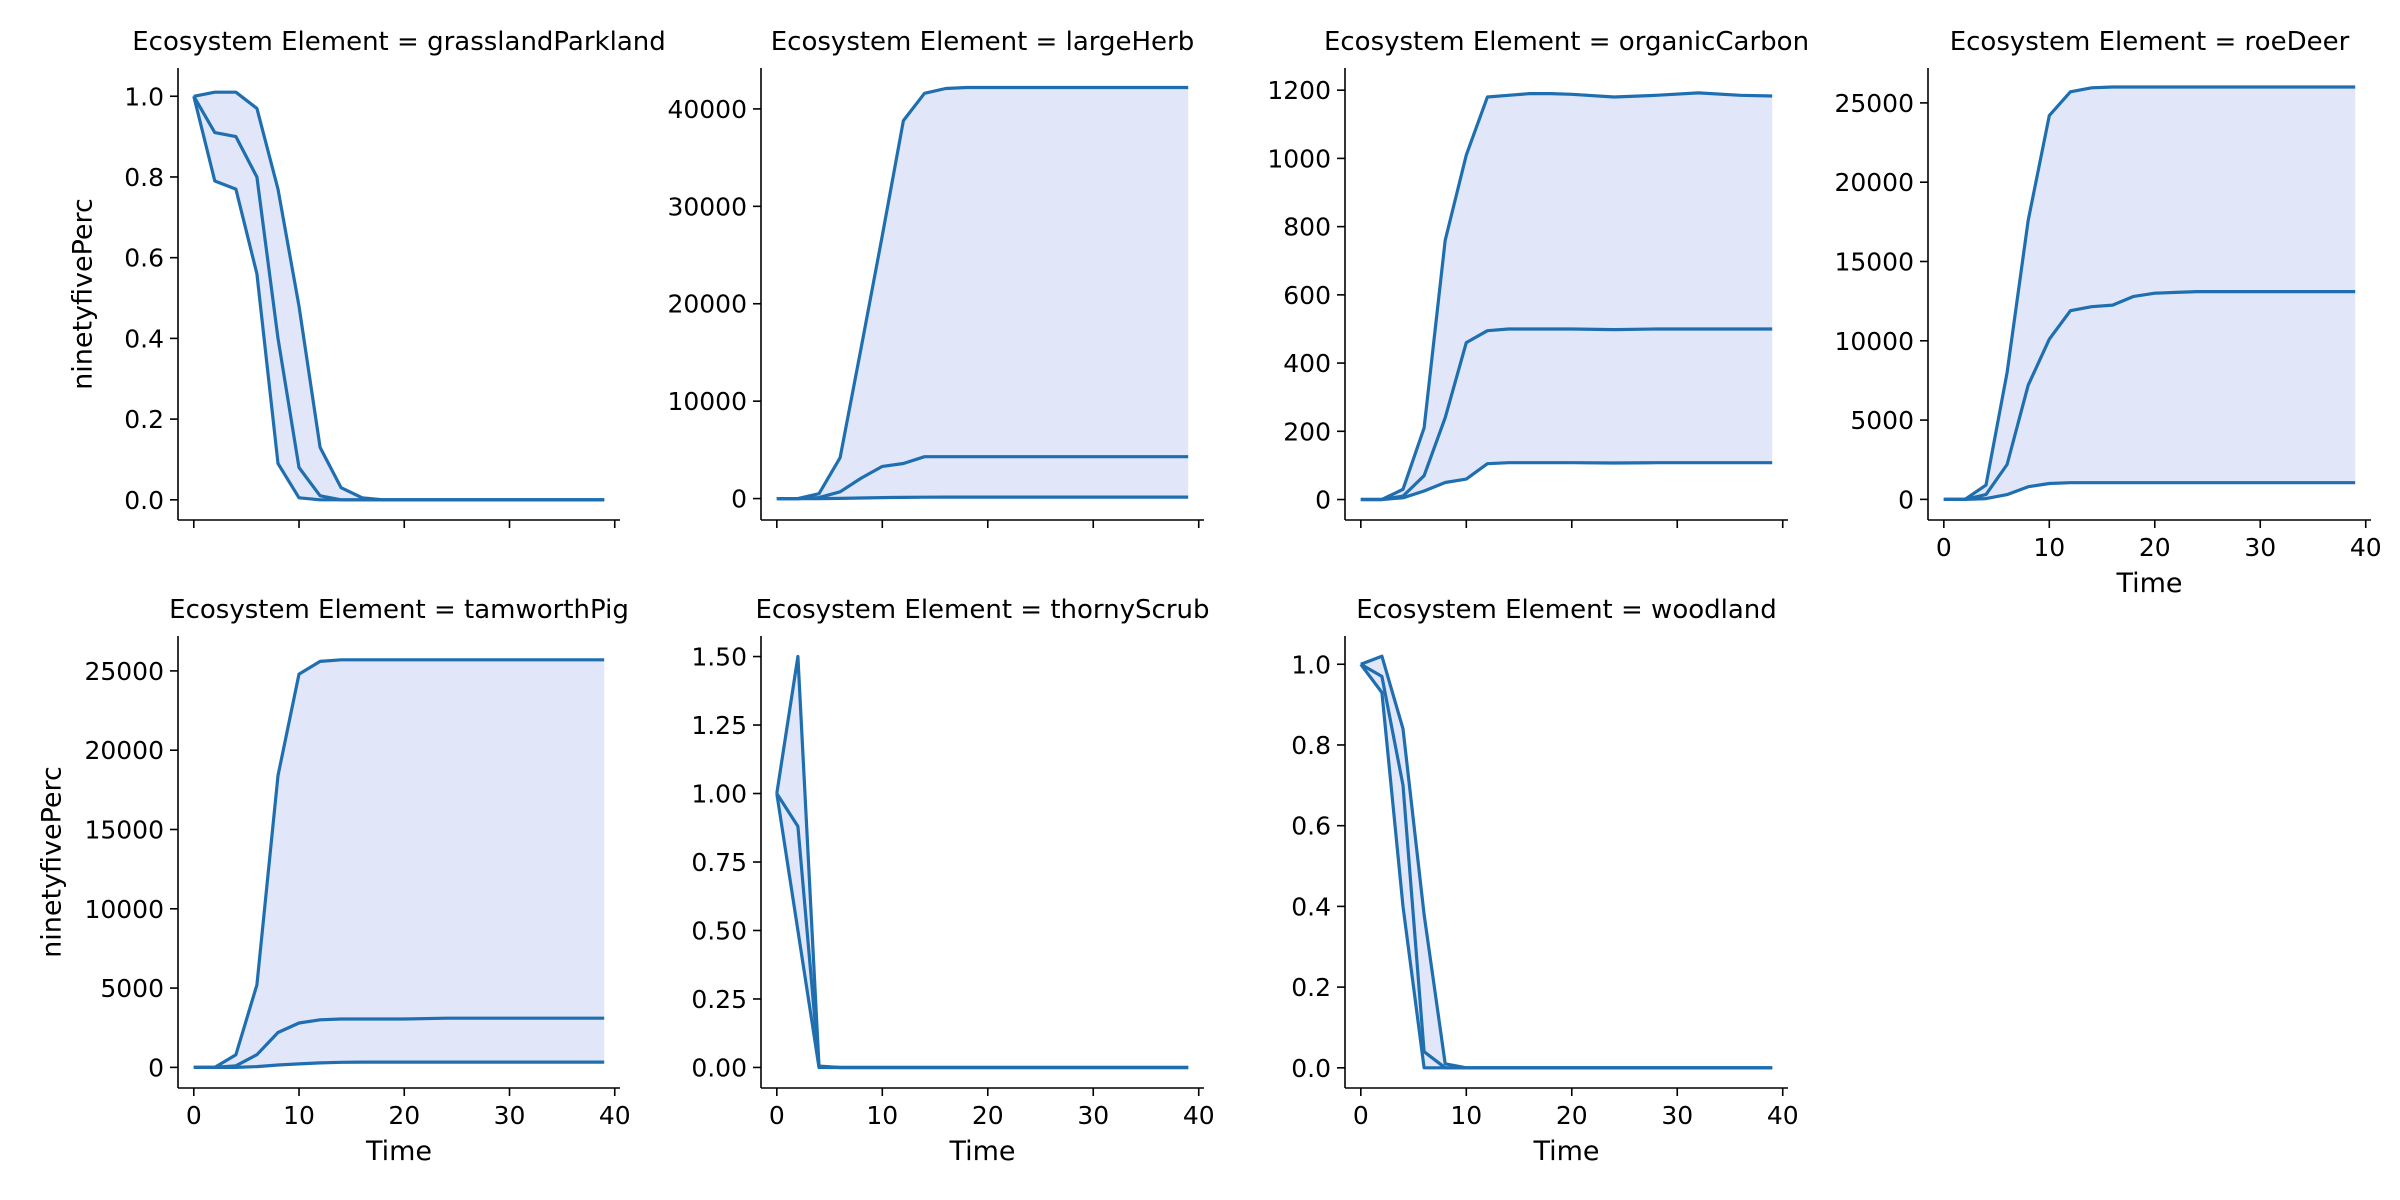 Image resolution: width=2400 pixels, height=1200 pixels. What do you see at coordinates (1566, 42) in the screenshot?
I see `panel-title: Ecosystem Element = organicCarbon` at bounding box center [1566, 42].